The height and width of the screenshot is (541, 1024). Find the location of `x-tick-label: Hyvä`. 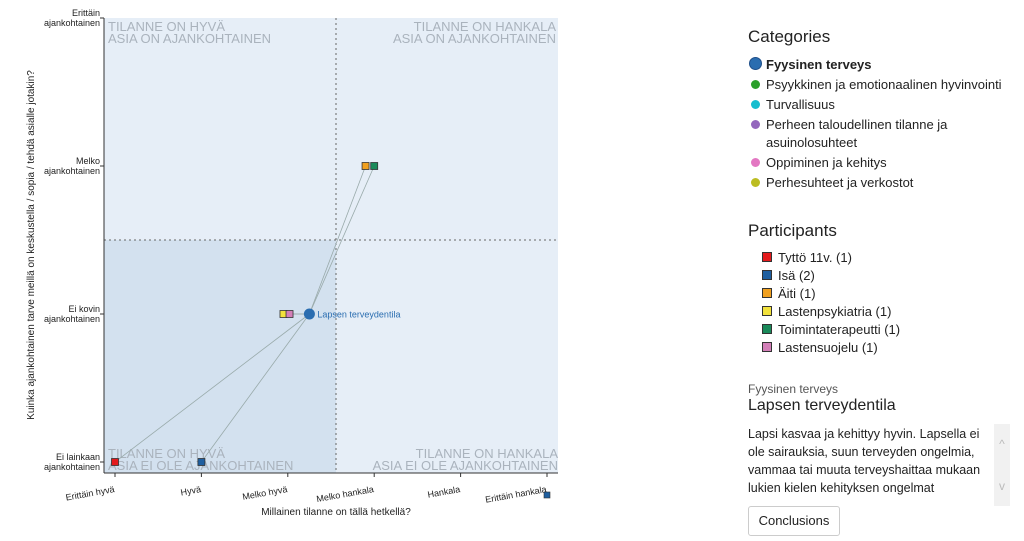

x-tick-label: Hyvä is located at coordinates (191, 490).